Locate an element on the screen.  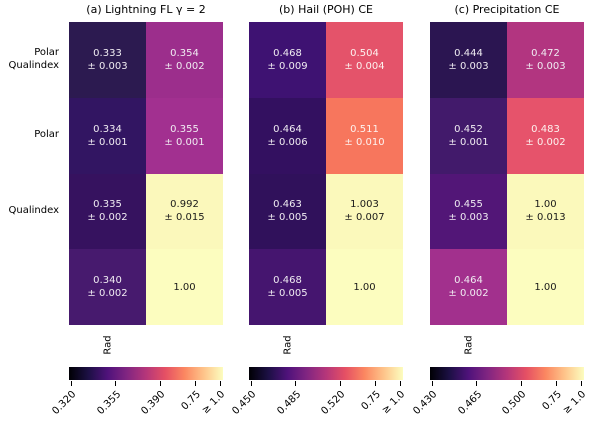
heatmap-cell-a-r1c0: 0.334 ± 0.001 is located at coordinates (107, 135).